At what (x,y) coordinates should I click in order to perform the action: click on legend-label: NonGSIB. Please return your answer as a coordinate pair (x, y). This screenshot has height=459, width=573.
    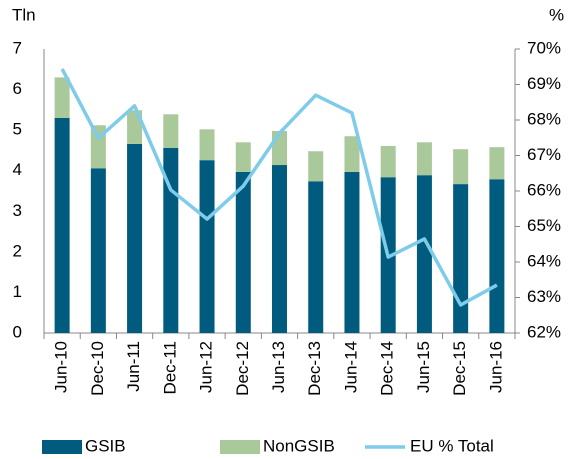
    Looking at the image, I should click on (299, 445).